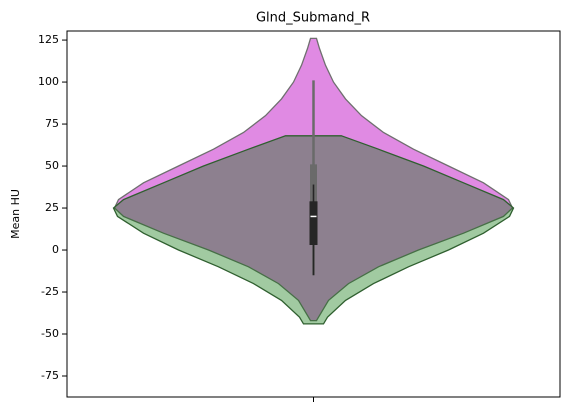 The width and height of the screenshot is (574, 420). Describe the element at coordinates (313, 18) in the screenshot. I see `chart-title: Glnd_Submand_R` at that location.